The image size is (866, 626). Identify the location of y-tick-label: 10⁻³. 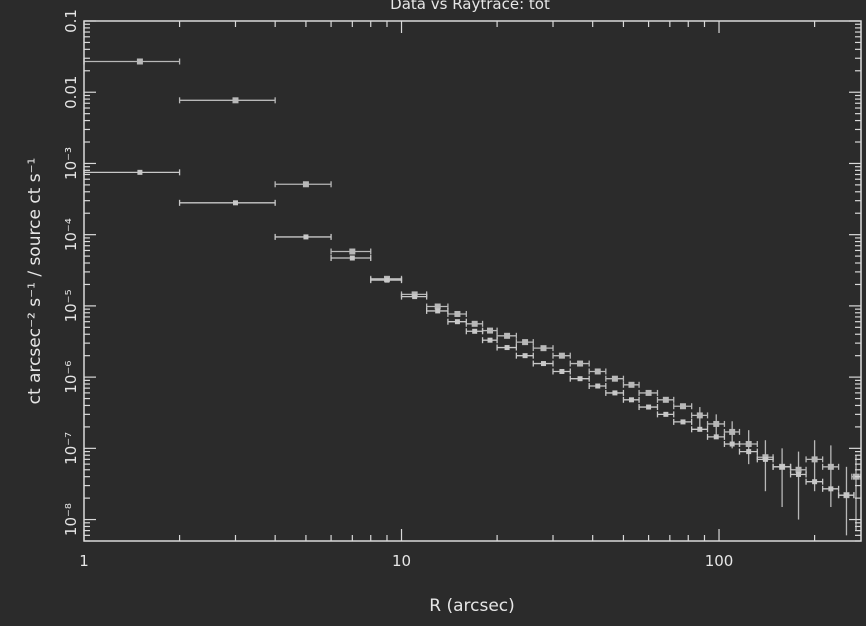
(71, 163).